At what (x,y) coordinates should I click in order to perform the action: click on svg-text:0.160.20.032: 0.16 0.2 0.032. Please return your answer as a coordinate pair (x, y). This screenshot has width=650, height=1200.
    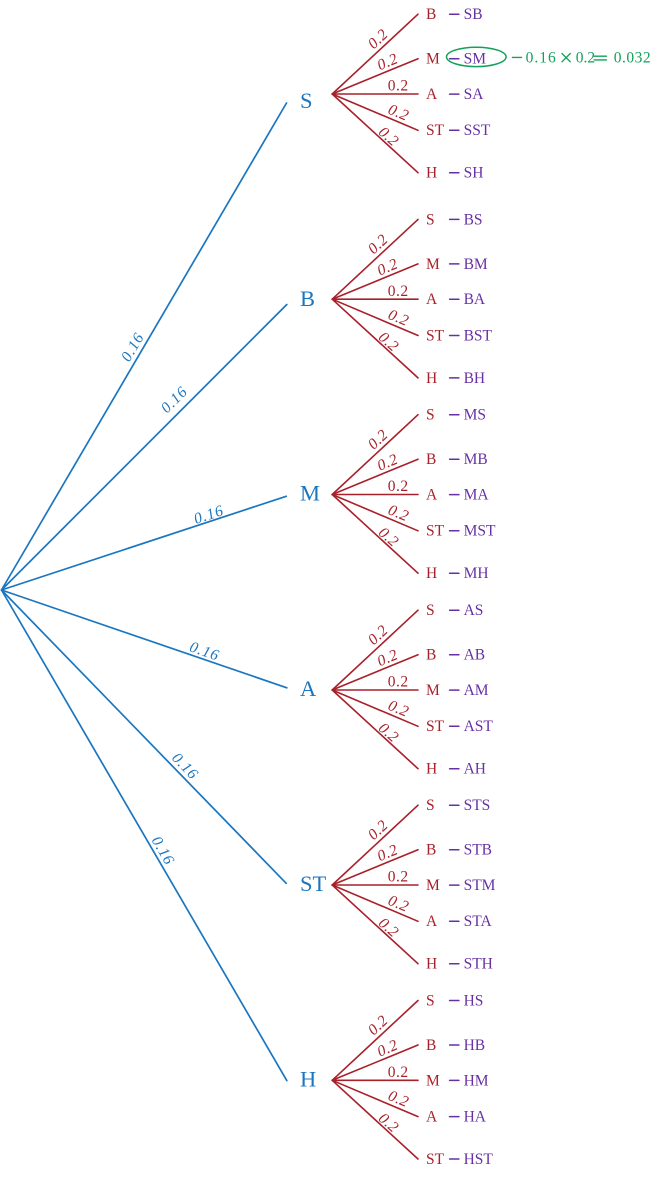
    Looking at the image, I should click on (588, 57).